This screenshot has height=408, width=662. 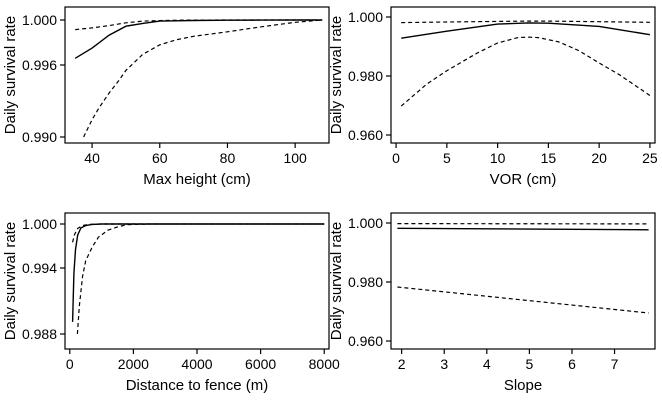 I want to click on x-axis-title: VOR (cm), so click(x=523, y=179).